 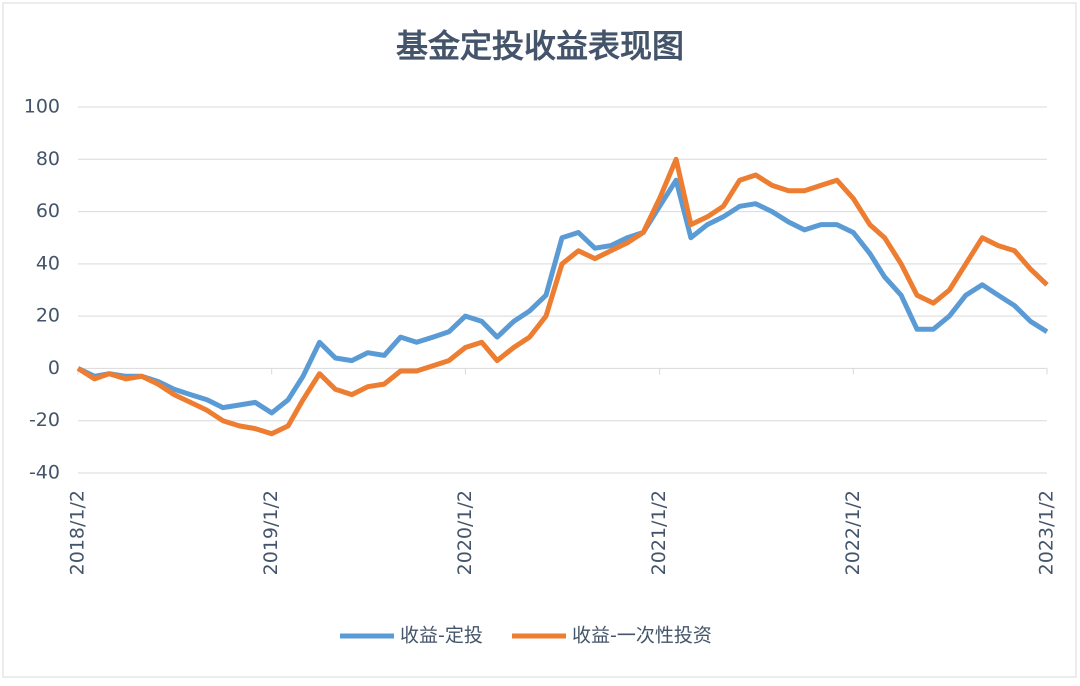 What do you see at coordinates (54, 368) in the screenshot?
I see `y-tick-label: 0` at bounding box center [54, 368].